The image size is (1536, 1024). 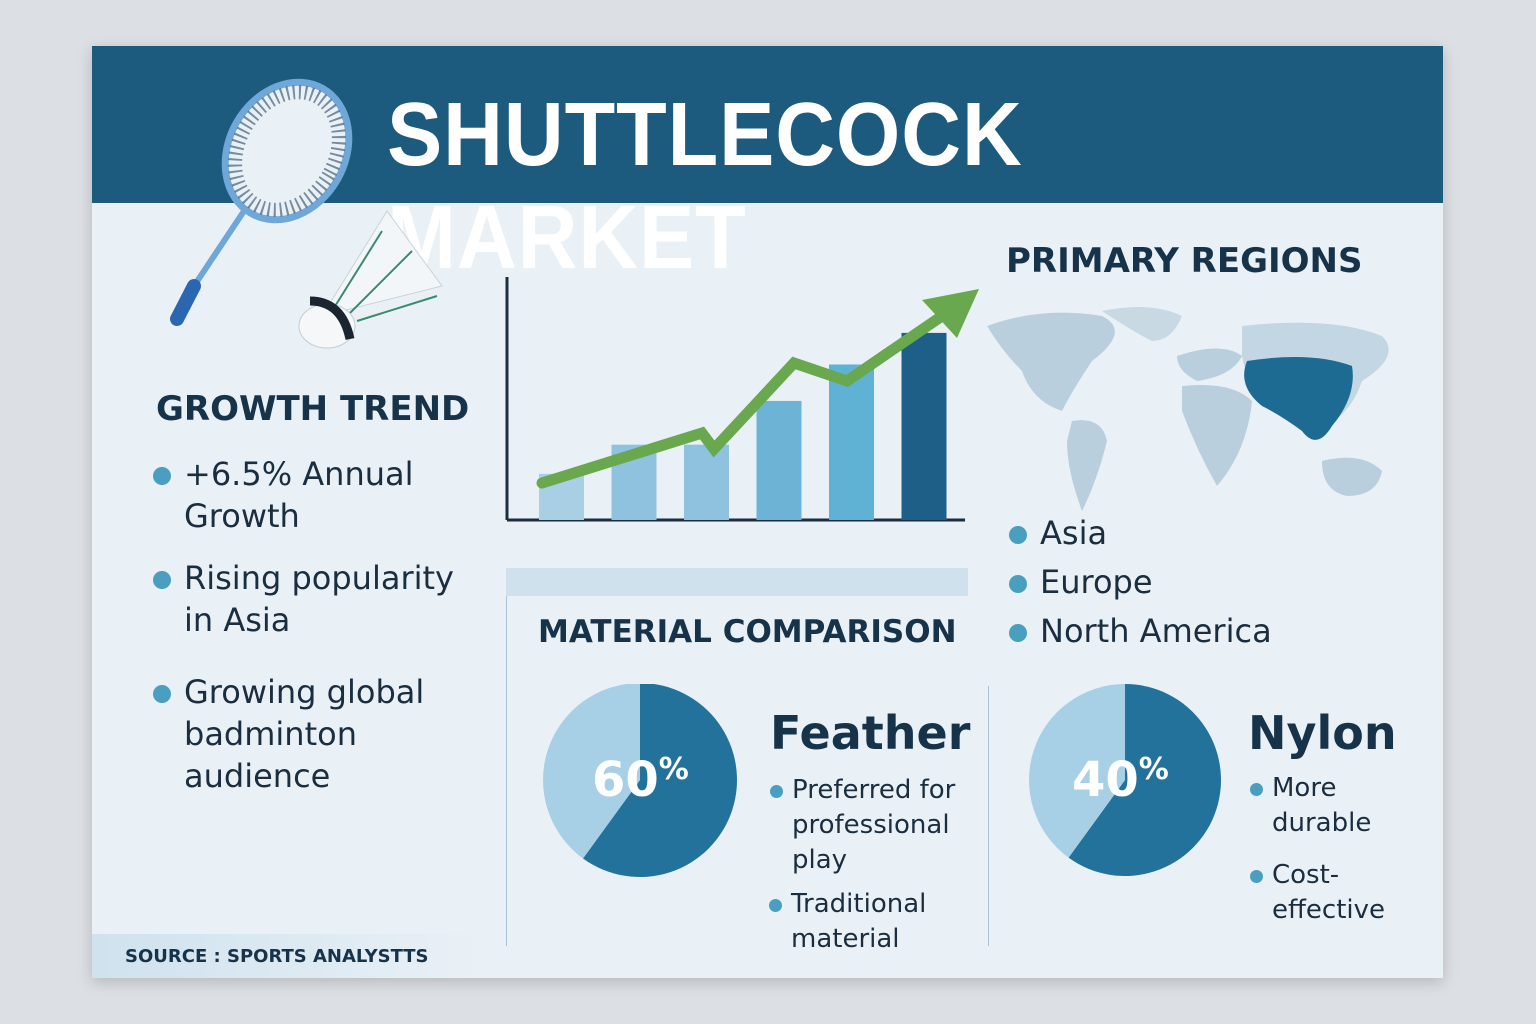 I want to click on region-item: Europe, so click(x=1081, y=582).